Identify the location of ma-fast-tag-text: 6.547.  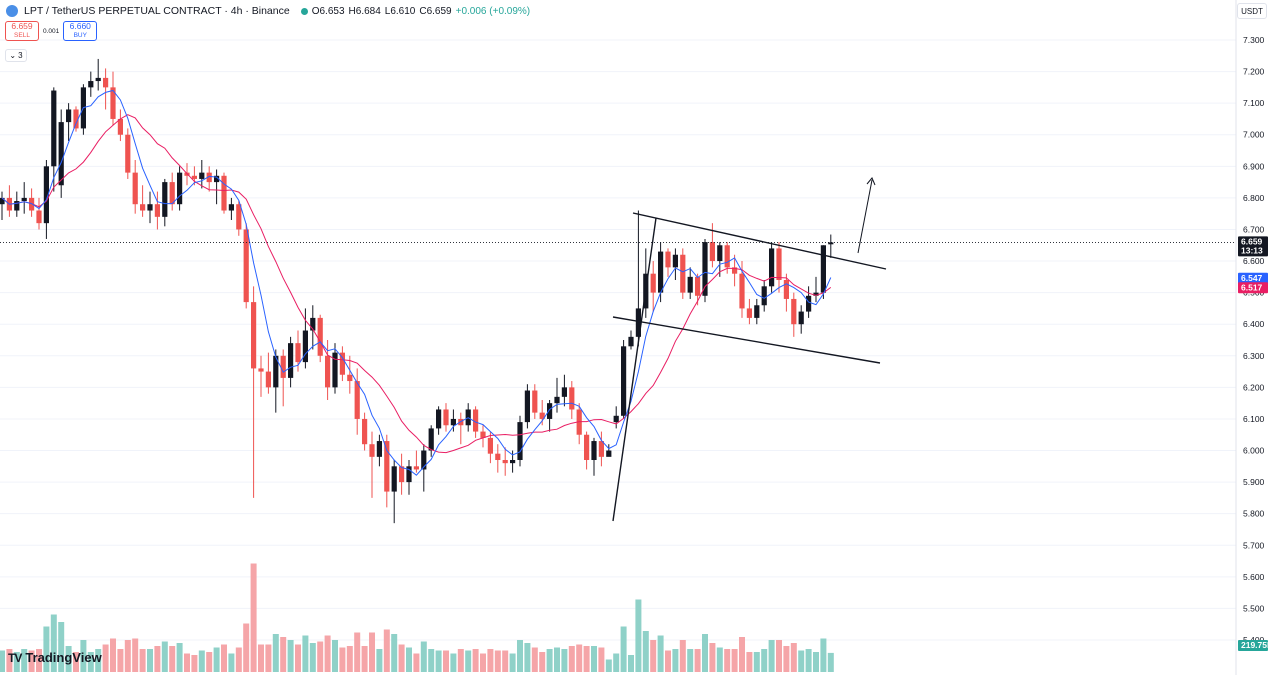
(1252, 278).